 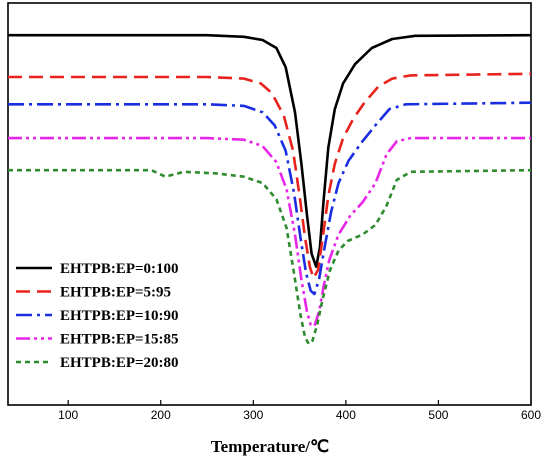 I want to click on x-tick-label: 300, so click(x=253, y=415).